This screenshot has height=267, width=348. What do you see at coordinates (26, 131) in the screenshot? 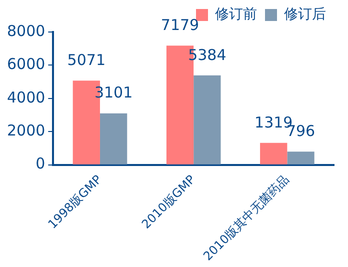
I see `y-tick-label: 2000` at bounding box center [26, 131].